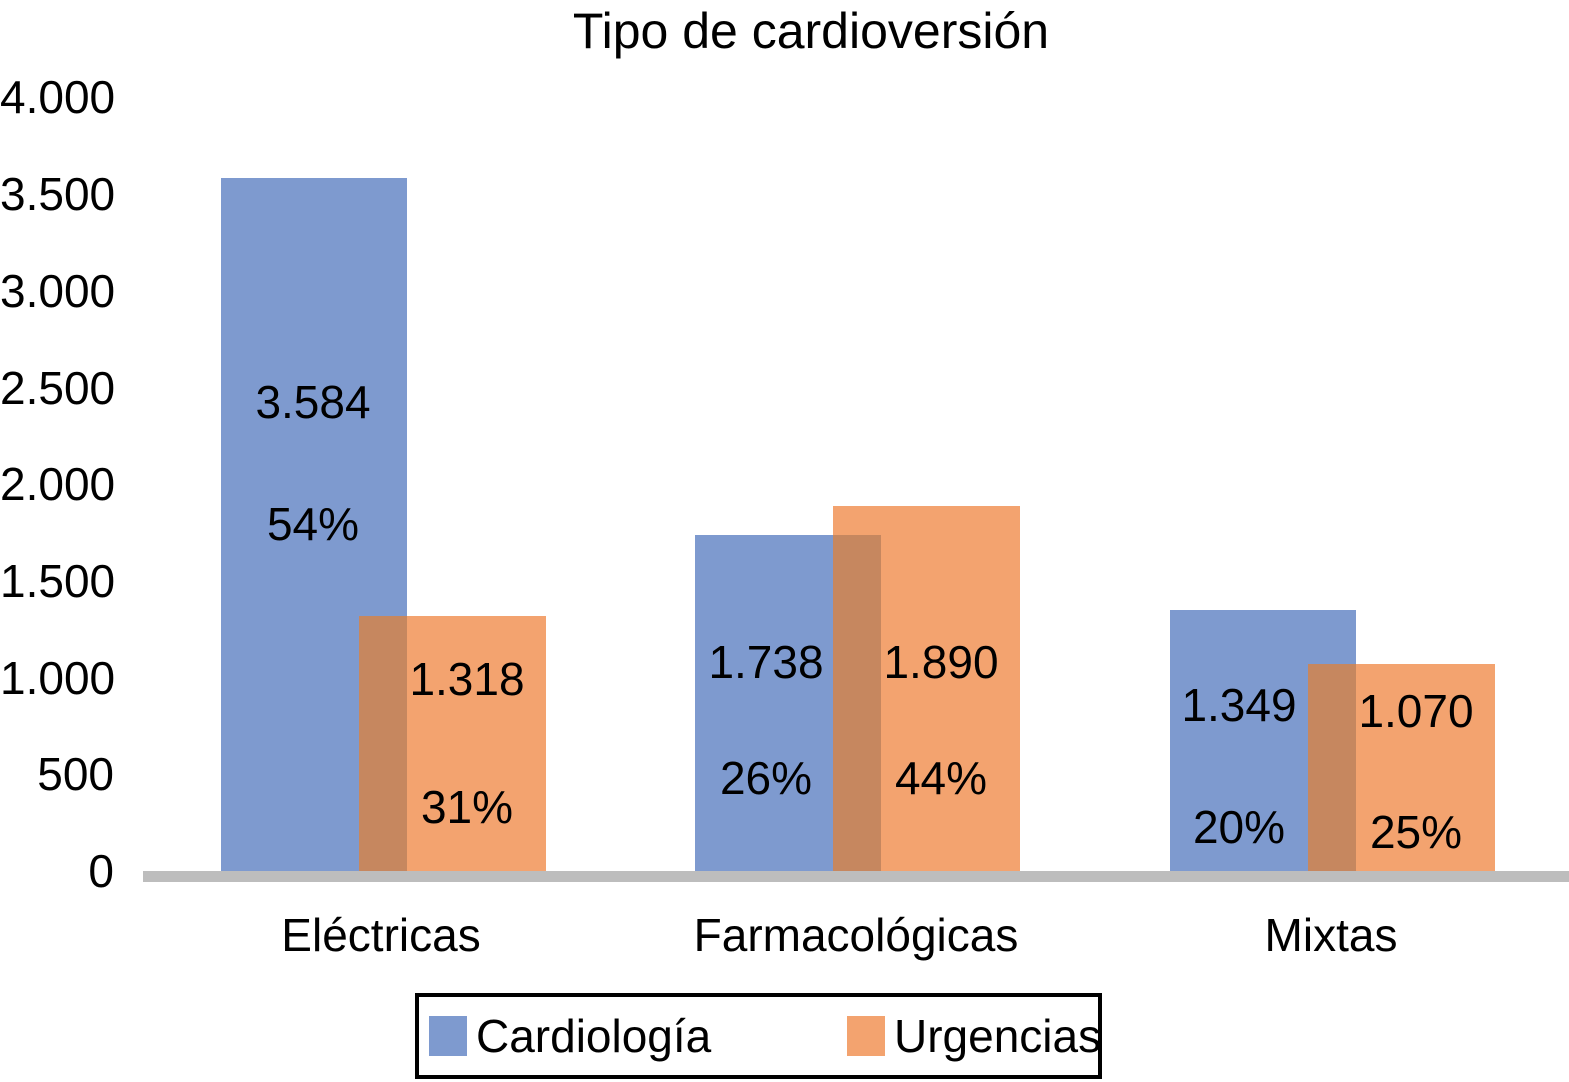 The height and width of the screenshot is (1082, 1569). What do you see at coordinates (1416, 832) in the screenshot?
I see `data-label-percent-urgencias: 25%` at bounding box center [1416, 832].